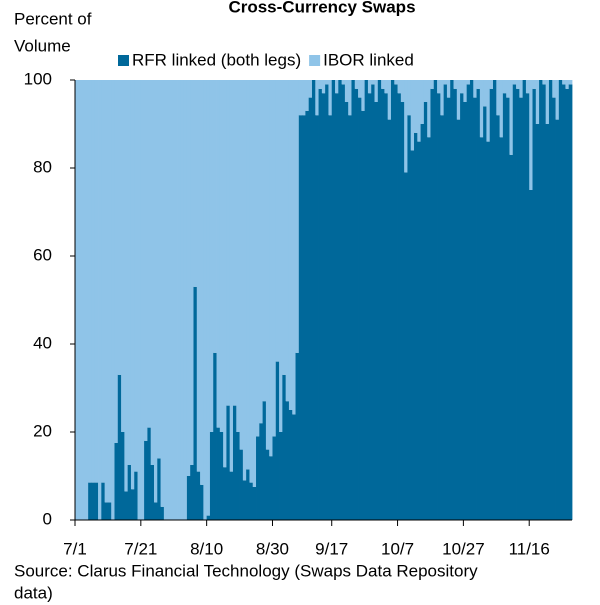 The image size is (600, 605). Describe the element at coordinates (123, 60) in the screenshot. I see `legend-swatch` at that location.